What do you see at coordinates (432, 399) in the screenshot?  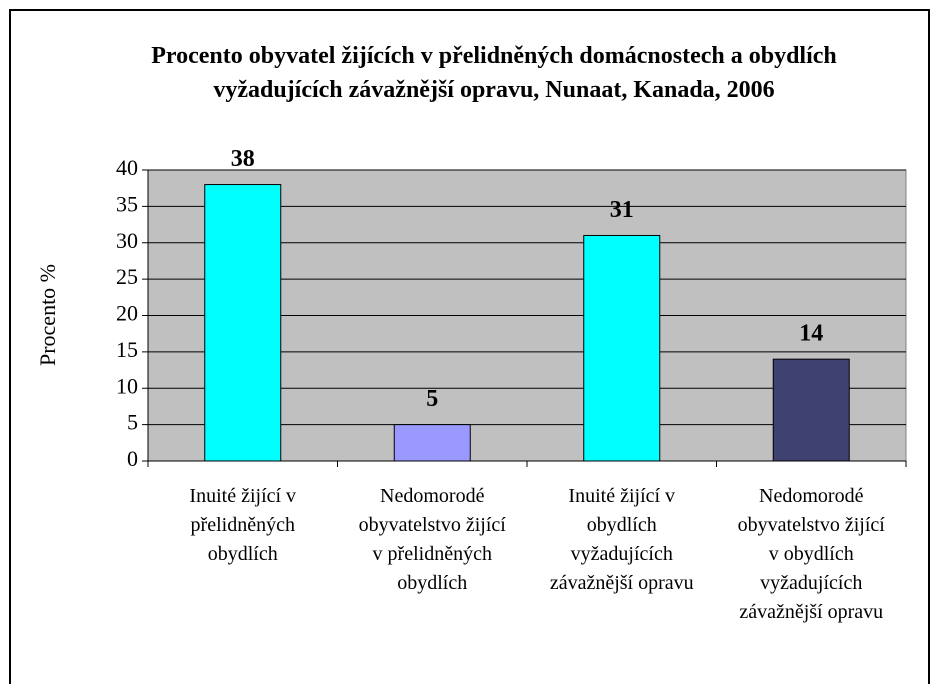 I see `data-label: 5` at bounding box center [432, 399].